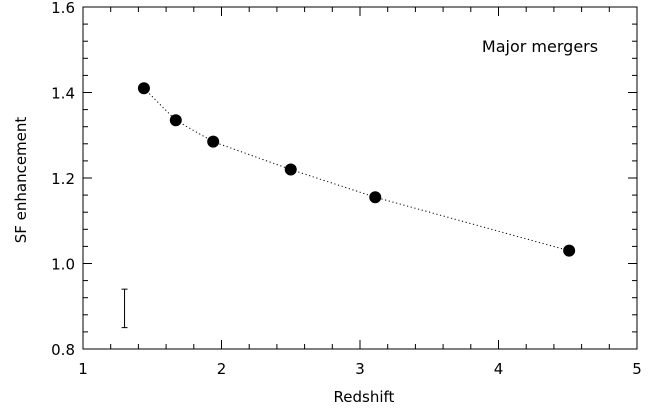 Image resolution: width=665 pixels, height=409 pixels. What do you see at coordinates (83, 369) in the screenshot?
I see `x-tick-label: 1` at bounding box center [83, 369].